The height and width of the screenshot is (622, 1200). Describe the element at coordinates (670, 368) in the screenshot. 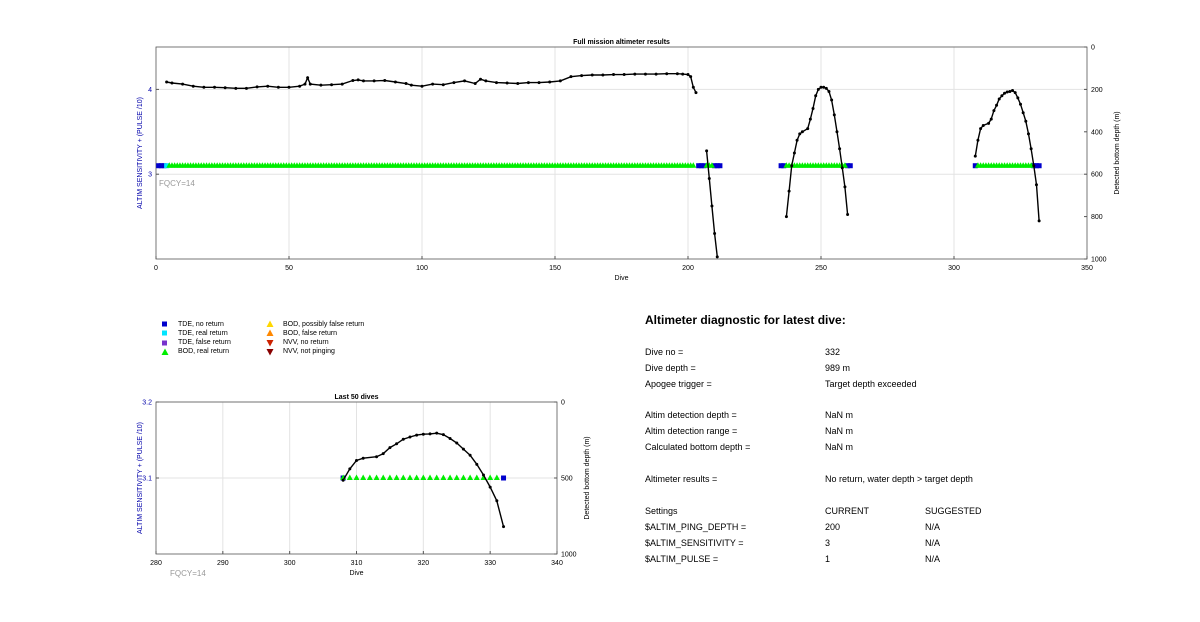

I see `dive-depth-label: Dive depth =` at that location.